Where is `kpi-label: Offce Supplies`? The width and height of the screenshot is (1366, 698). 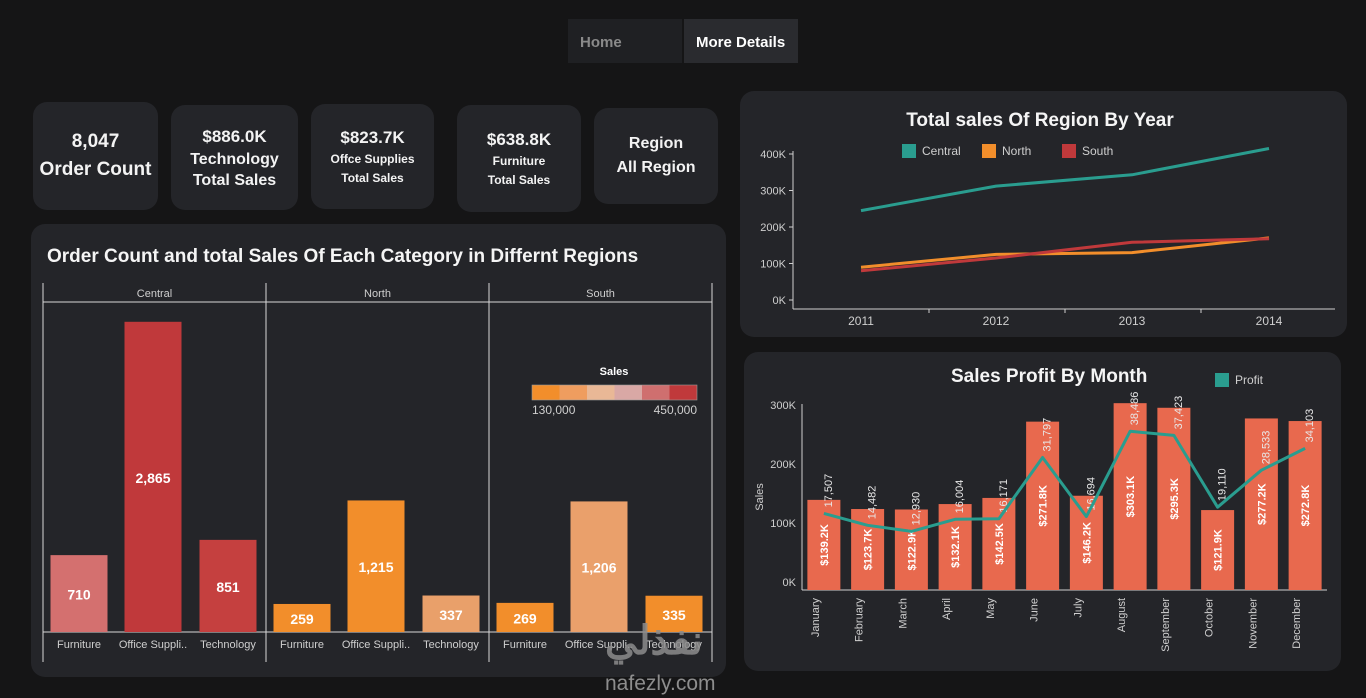 kpi-label: Offce Supplies is located at coordinates (372, 159).